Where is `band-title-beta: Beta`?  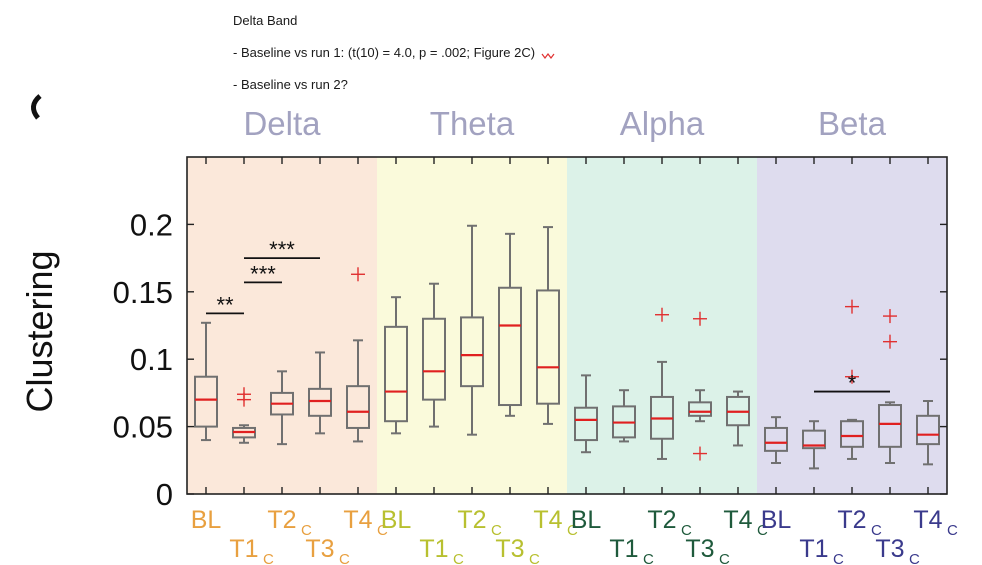
band-title-beta: Beta is located at coordinates (852, 123).